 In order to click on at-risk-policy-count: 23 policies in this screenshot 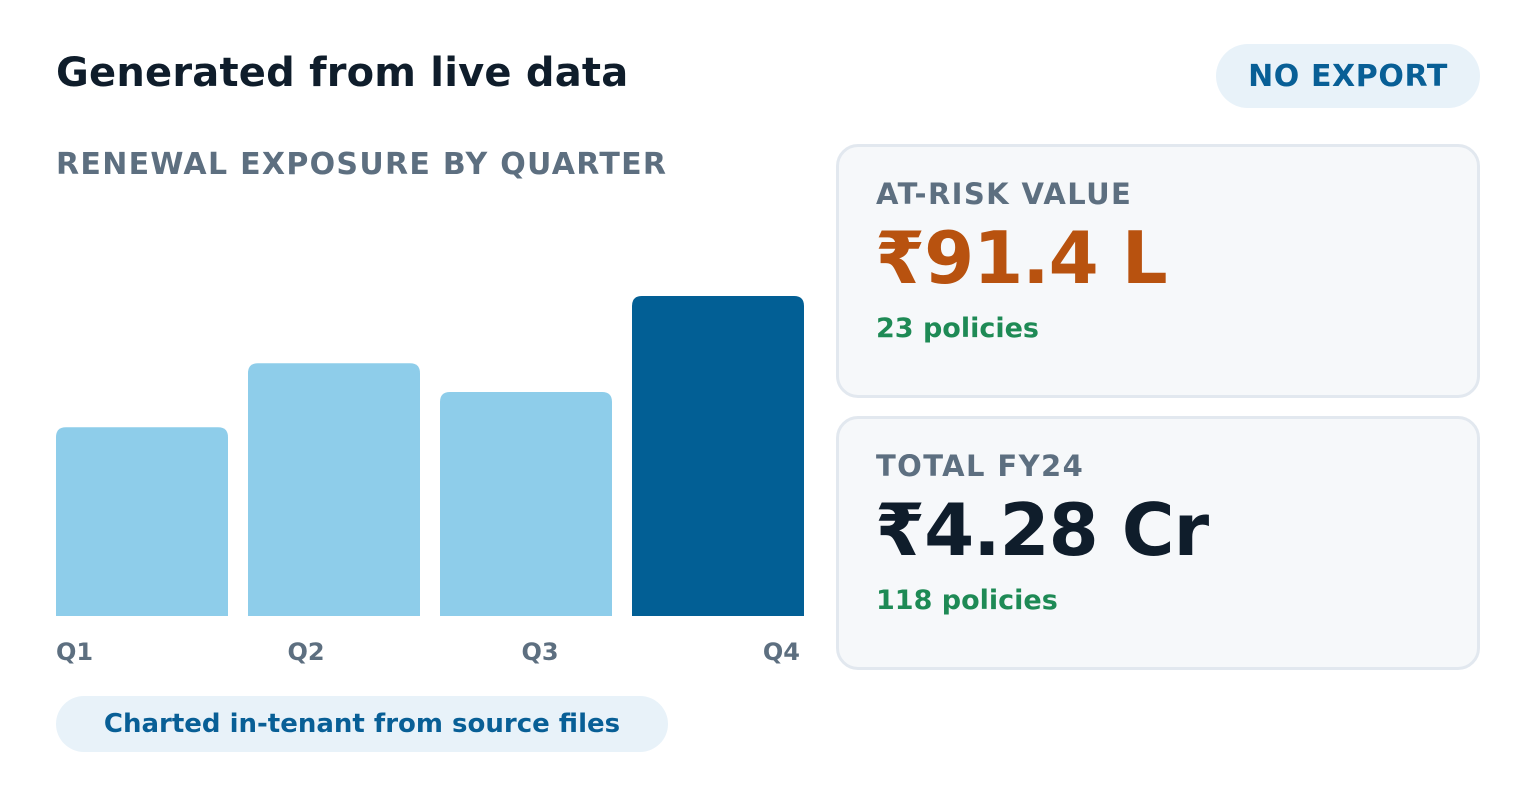, I will do `click(958, 328)`.